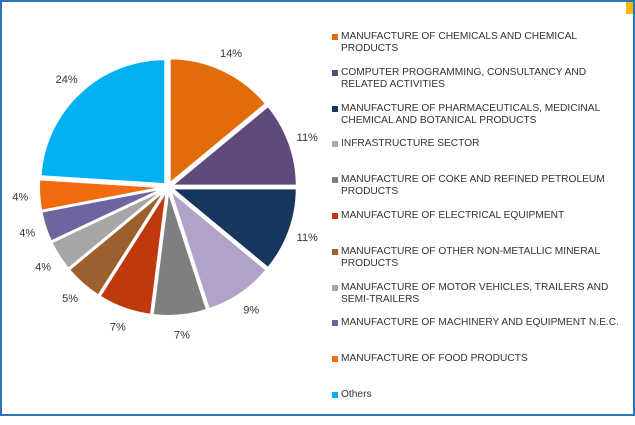 This screenshot has height=425, width=635. Describe the element at coordinates (480, 156) in the screenshot. I see `legend-item: INFRASTRUCTURE SECTOR` at that location.